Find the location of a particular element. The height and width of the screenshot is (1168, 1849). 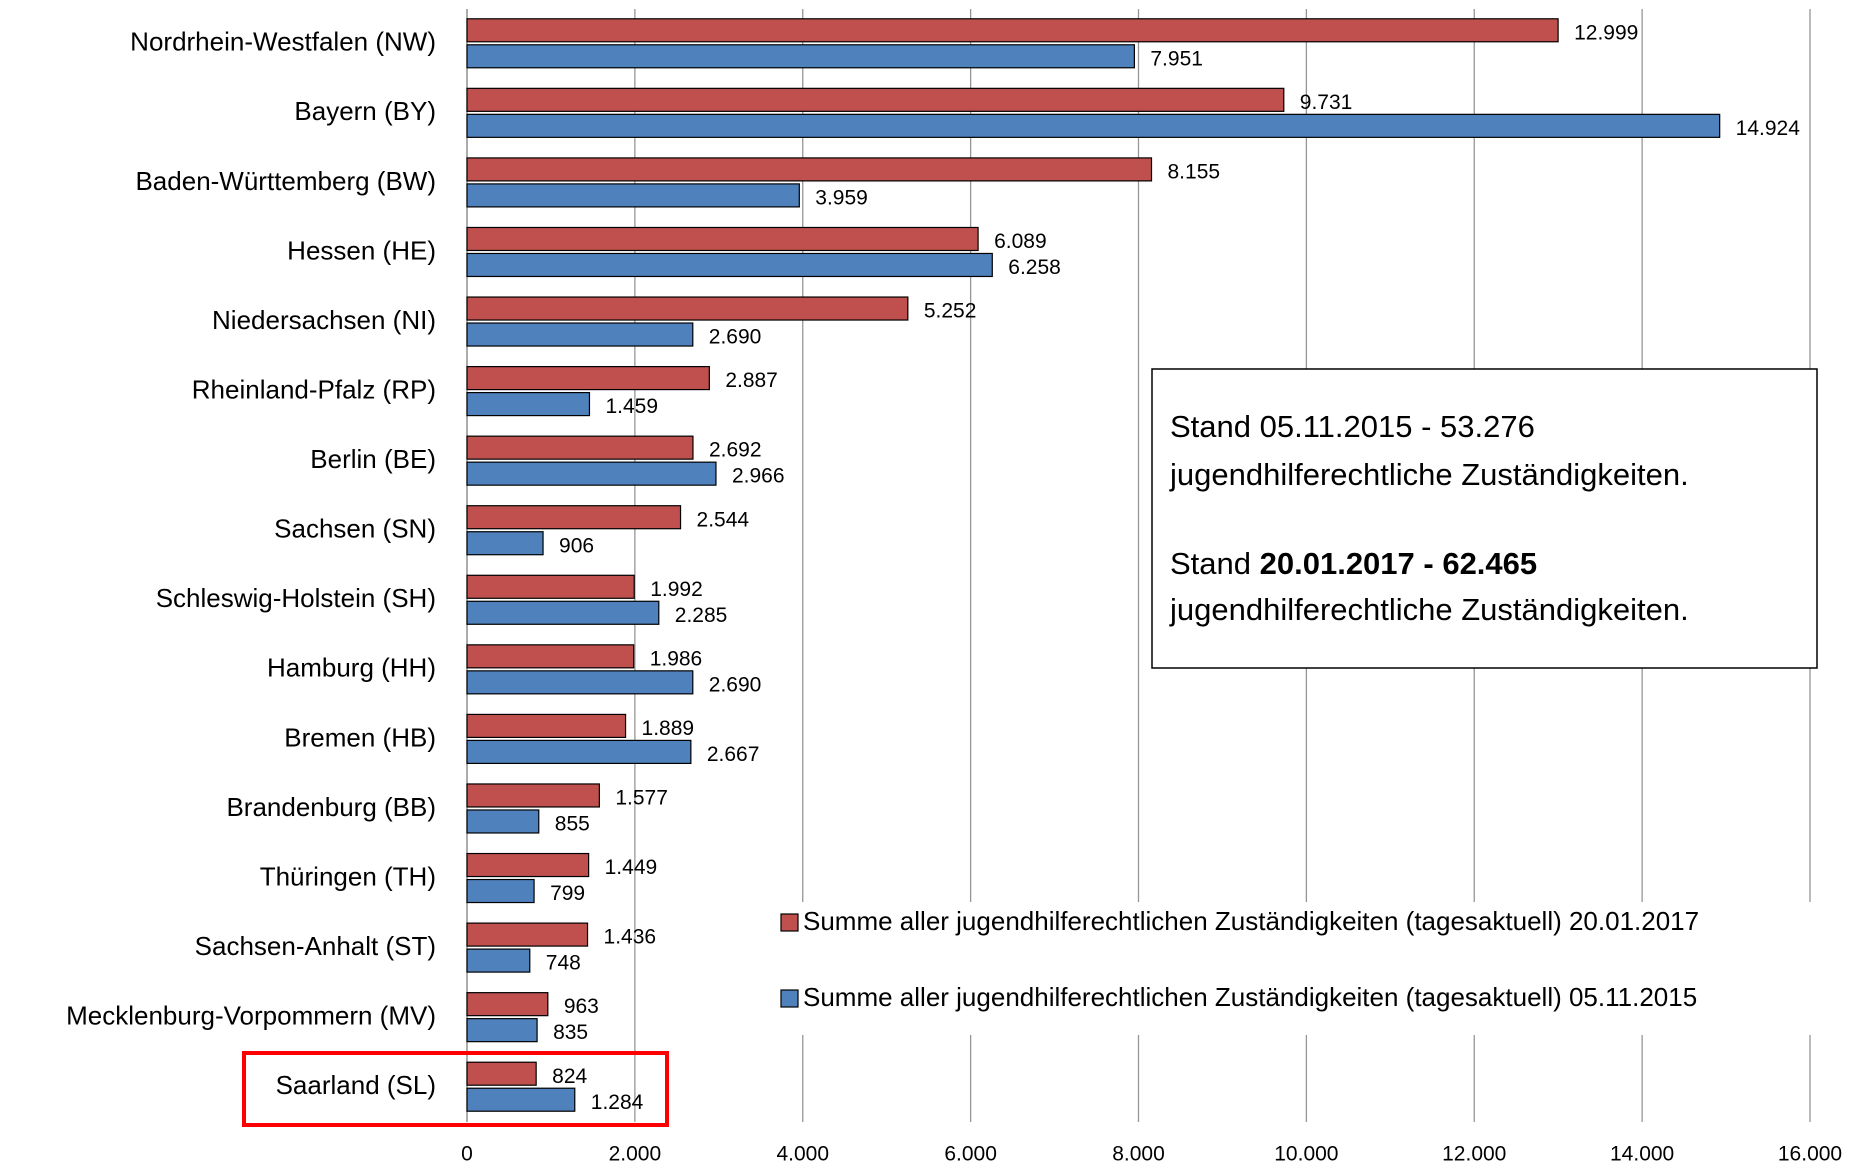

data-label: 12.999 is located at coordinates (1606, 32).